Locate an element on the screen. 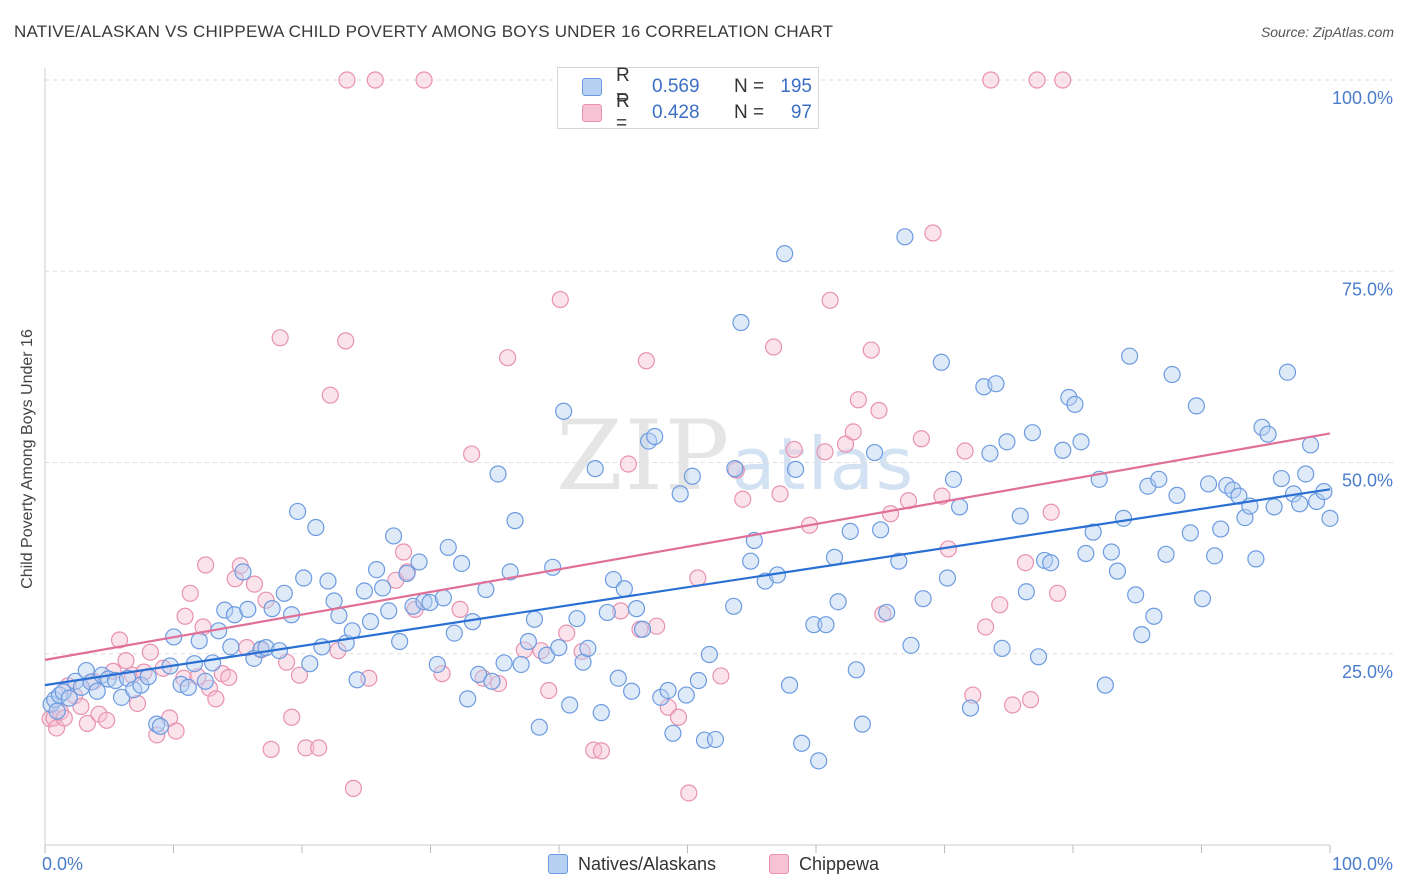 The width and height of the screenshot is (1406, 892). y-tick-label: 75.0% is located at coordinates (1367, 289).